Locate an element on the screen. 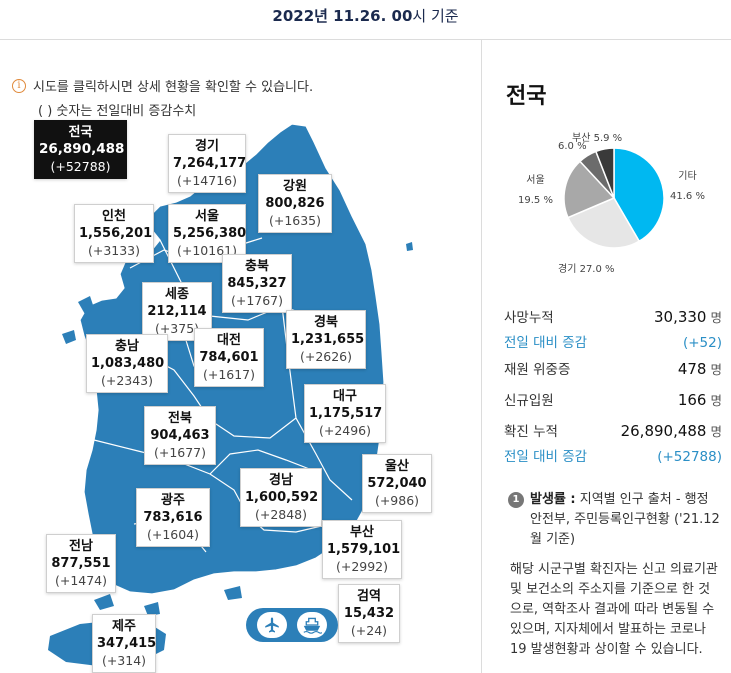 The height and width of the screenshot is (673, 731). region-diff: (+314) is located at coordinates (124, 660).